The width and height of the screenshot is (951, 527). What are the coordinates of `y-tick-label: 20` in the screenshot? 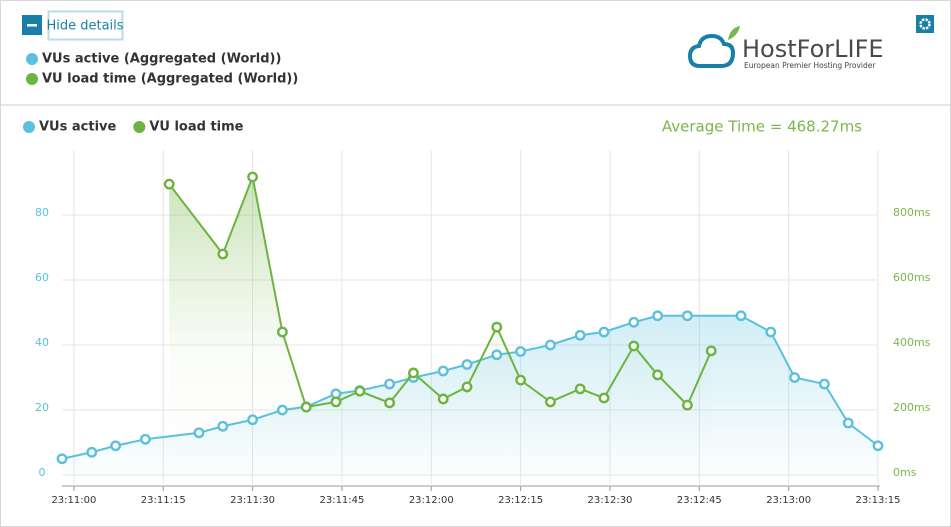 It's located at (42, 407).